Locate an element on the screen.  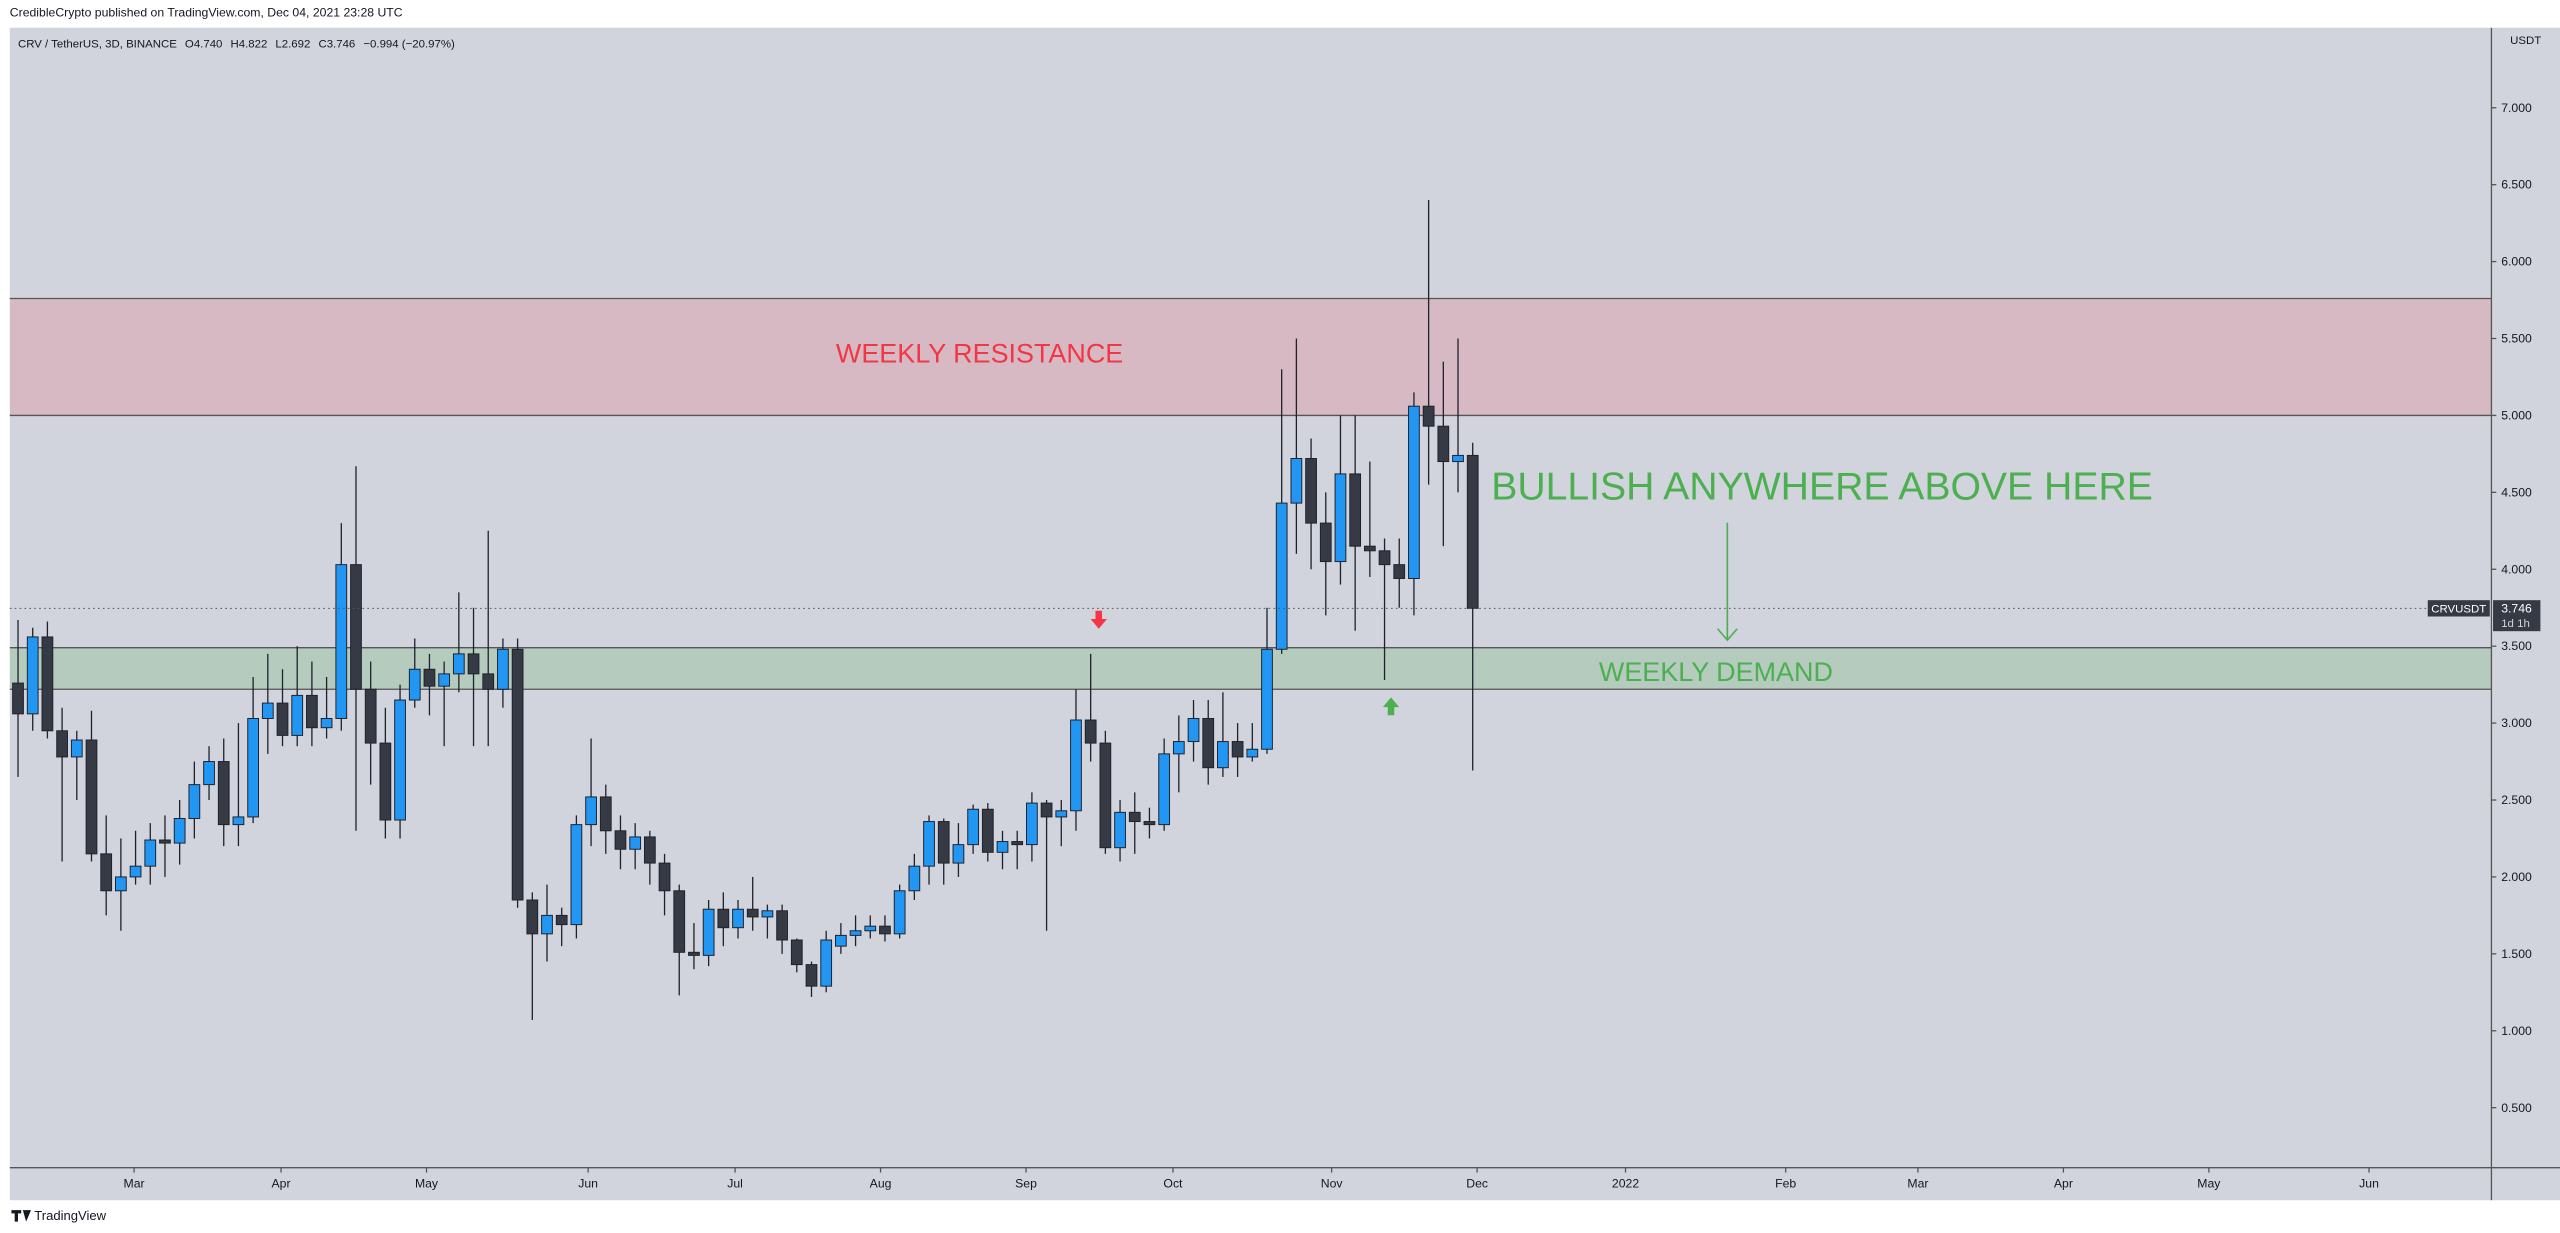
symbol-tag-text: CRVUSDT is located at coordinates (2458, 609).